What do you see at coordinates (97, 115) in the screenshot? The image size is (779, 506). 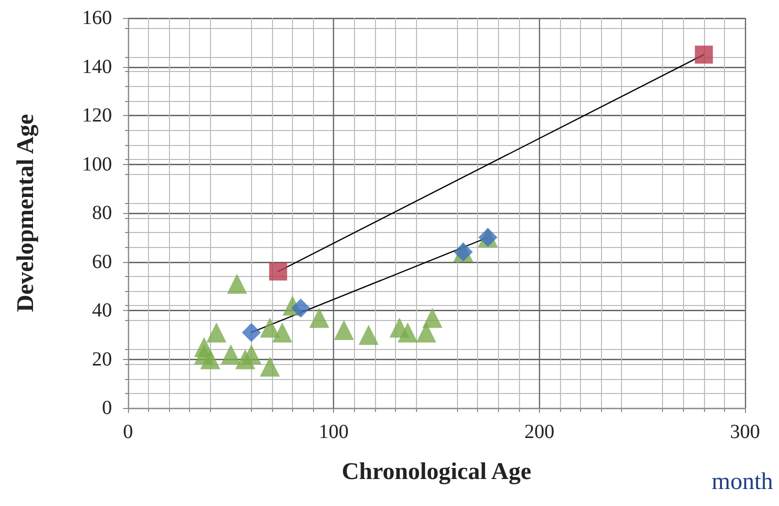 I see `y-tick-label: 120` at bounding box center [97, 115].